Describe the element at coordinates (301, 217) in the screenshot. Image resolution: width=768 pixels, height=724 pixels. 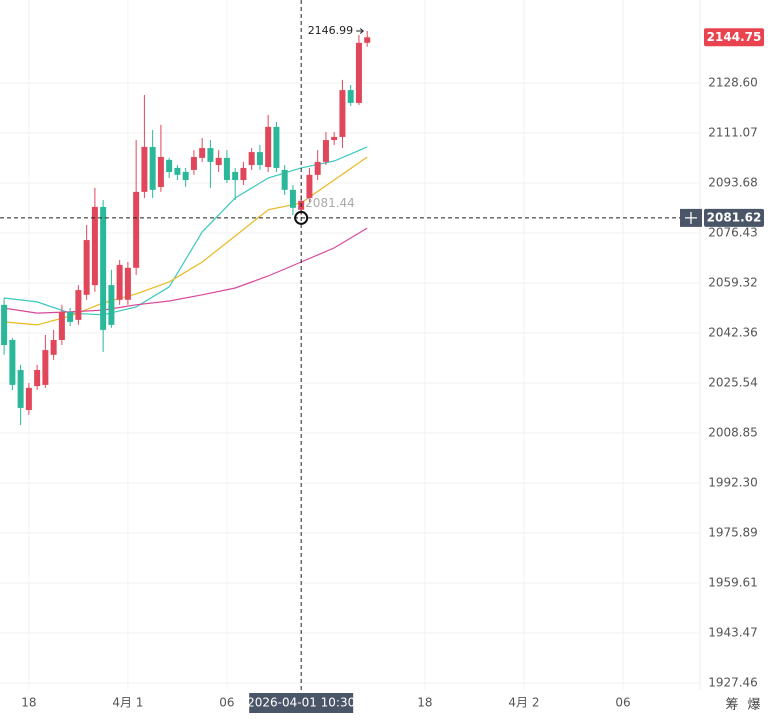
I see `crosshair-center` at that location.